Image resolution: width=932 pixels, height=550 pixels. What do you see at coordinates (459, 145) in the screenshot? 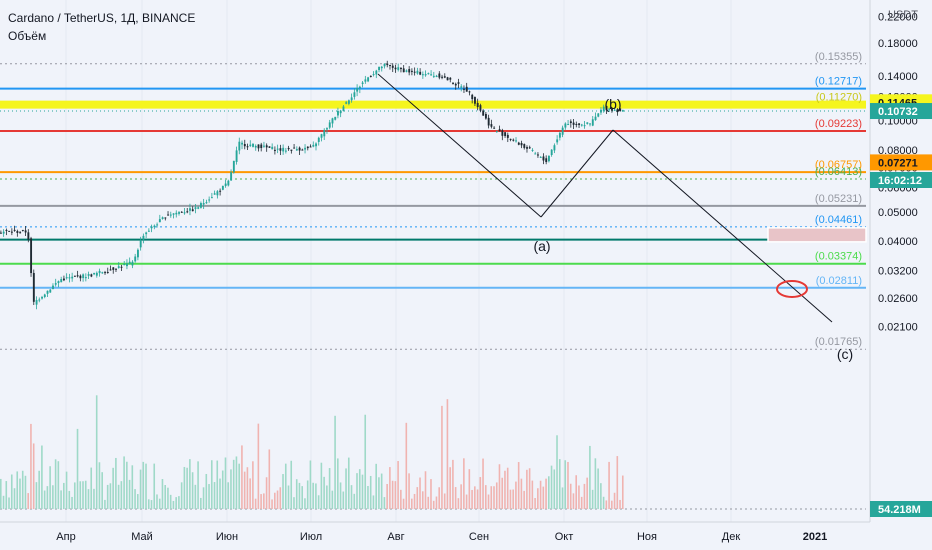
I see `wave-a-line` at bounding box center [459, 145].